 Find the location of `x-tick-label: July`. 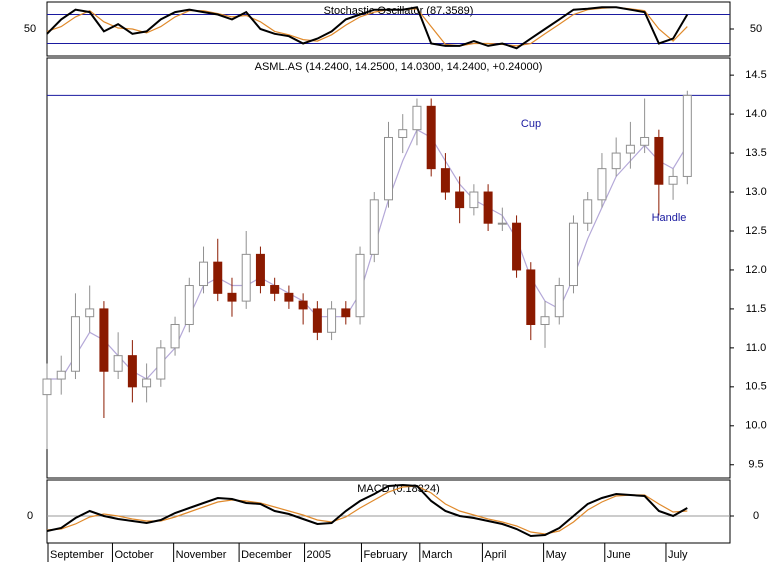

x-tick-label: July is located at coordinates (678, 555).